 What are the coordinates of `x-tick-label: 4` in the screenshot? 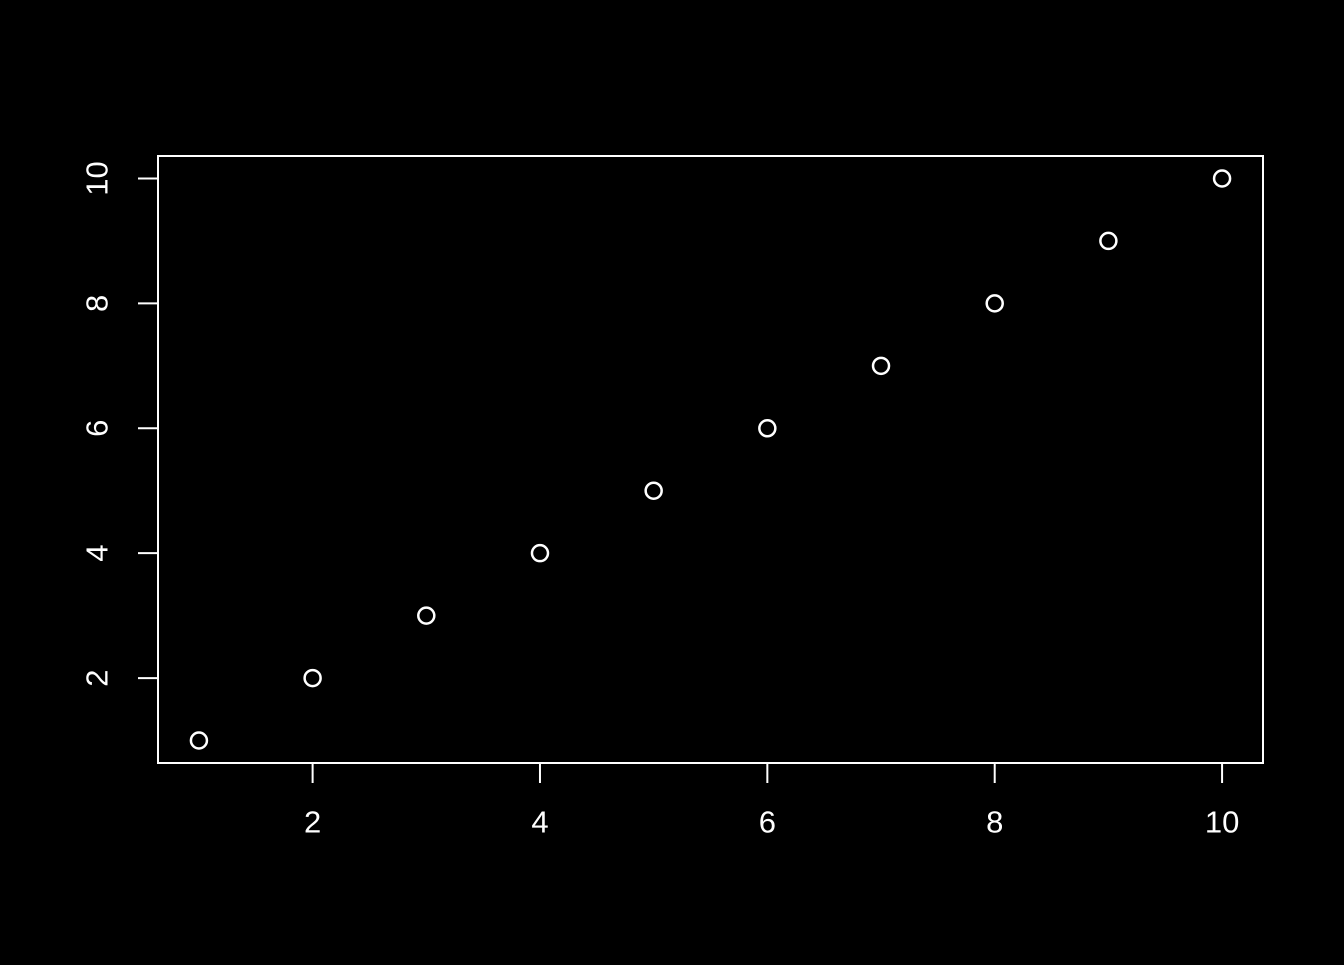 It's located at (539, 822).